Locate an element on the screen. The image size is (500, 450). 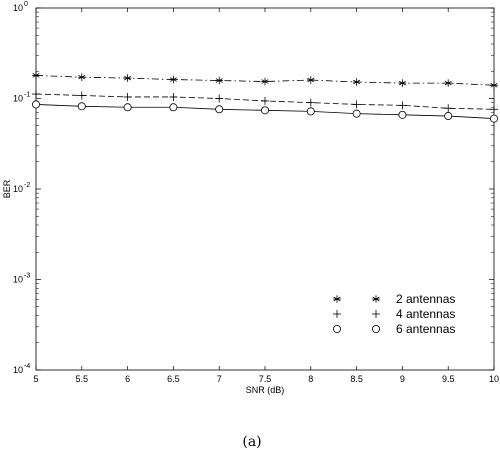
y-tick-label-exponent: -2 is located at coordinates (27, 185).